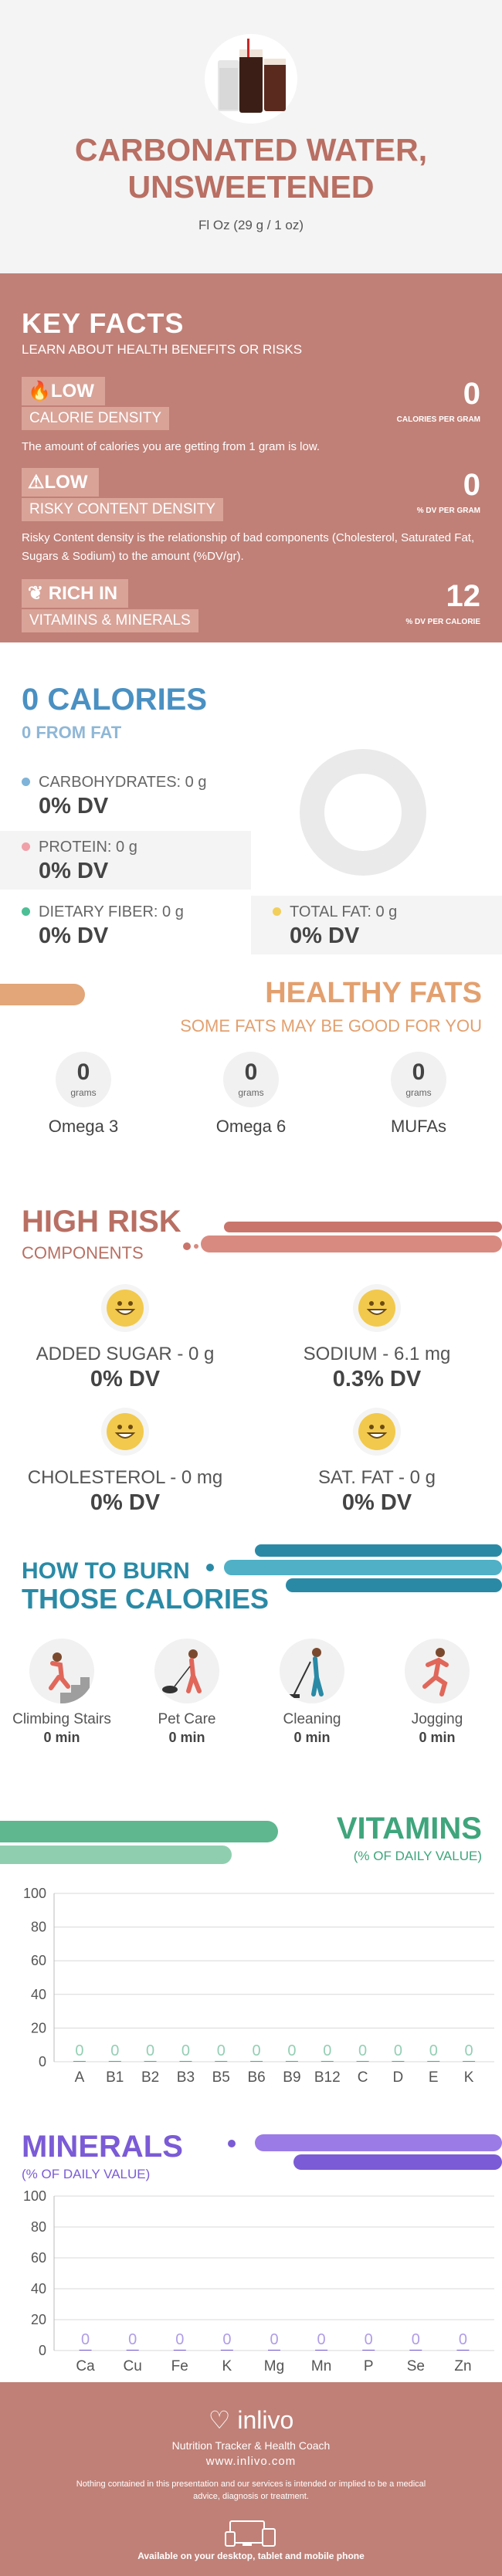  Describe the element at coordinates (376, 1477) in the screenshot. I see `risk-label: SAT. FAT - 0 g` at that location.